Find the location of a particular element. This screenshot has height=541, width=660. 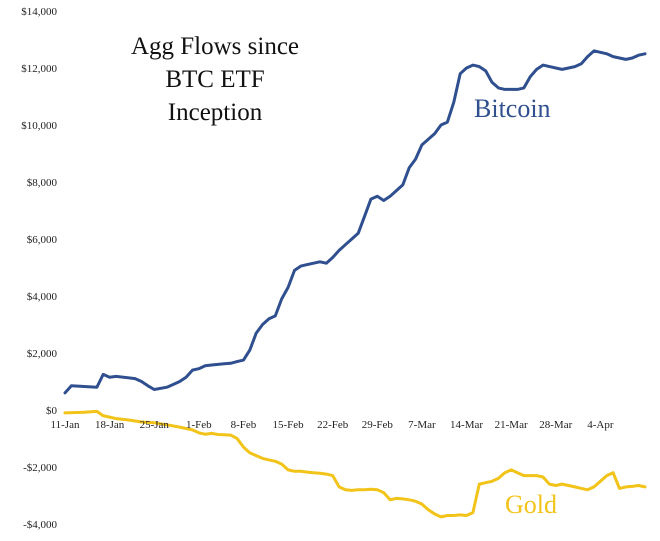

x-tick-label: 21-Mar is located at coordinates (511, 425).